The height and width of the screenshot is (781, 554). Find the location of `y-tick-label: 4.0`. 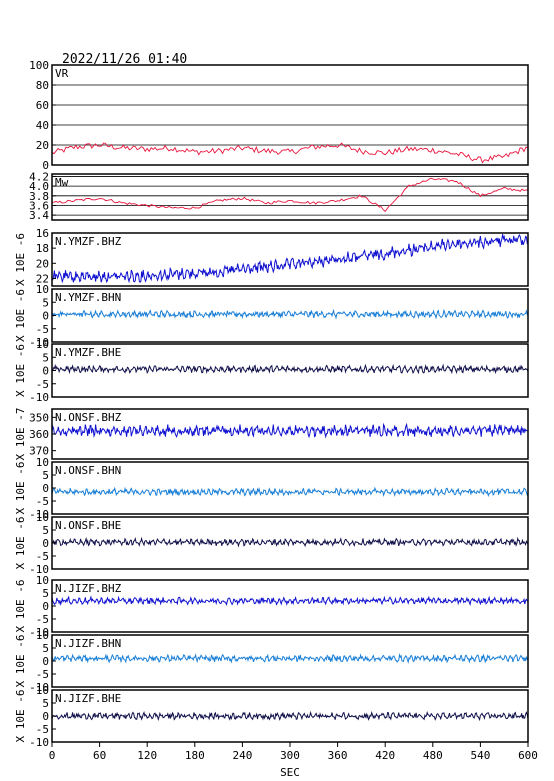

y-tick-label: 4.0 is located at coordinates (39, 186).